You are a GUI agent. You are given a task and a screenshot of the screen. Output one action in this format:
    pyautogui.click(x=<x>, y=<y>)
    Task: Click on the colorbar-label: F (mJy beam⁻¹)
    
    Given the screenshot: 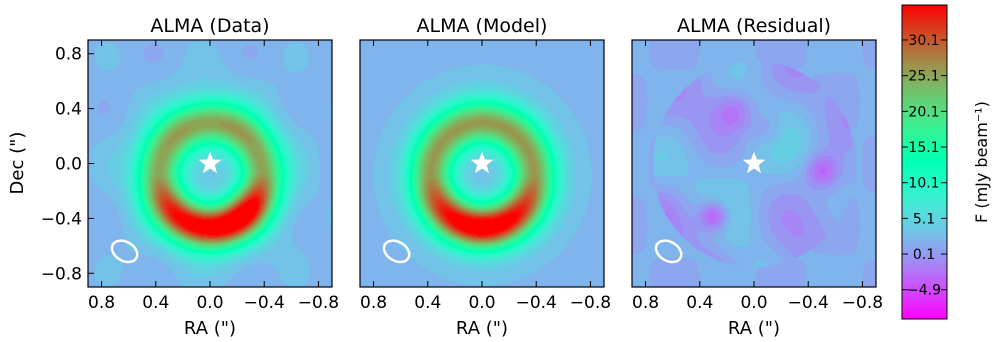 What is the action you would take?
    pyautogui.click(x=981, y=162)
    